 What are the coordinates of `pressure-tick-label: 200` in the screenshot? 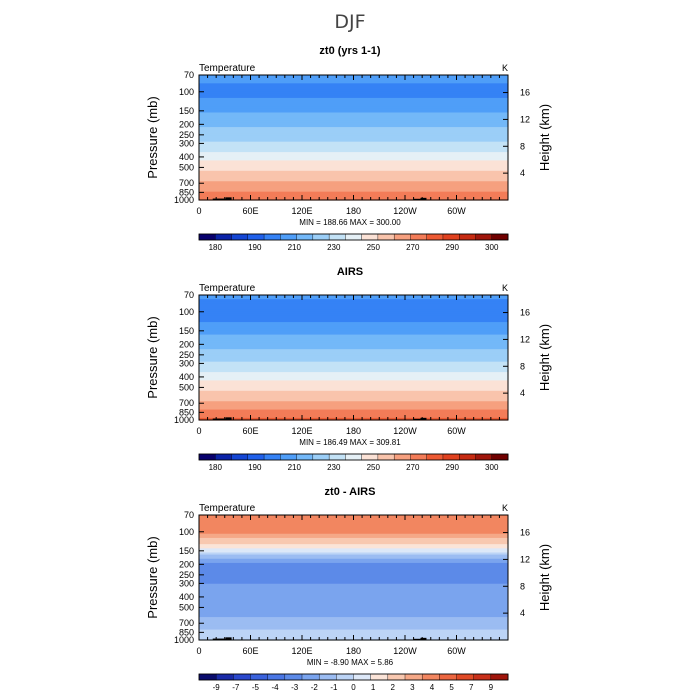 It's located at (186, 564).